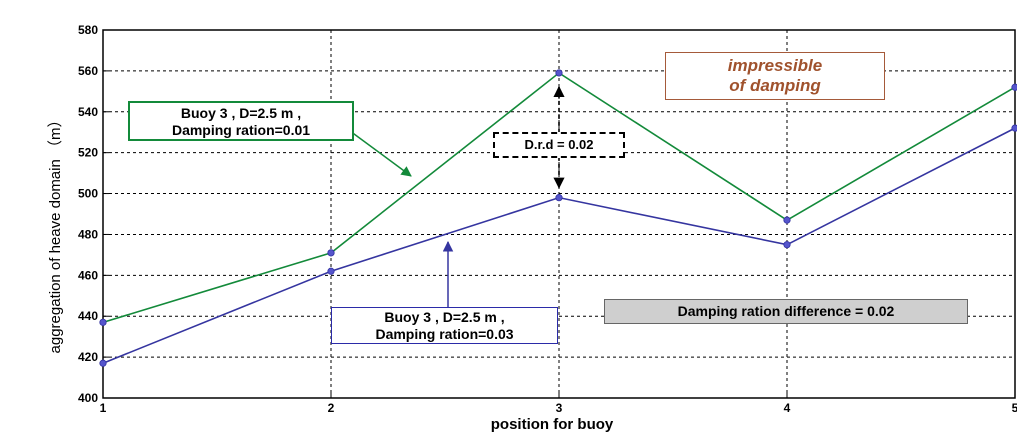 This screenshot has height=433, width=1017. Describe the element at coordinates (88, 316) in the screenshot. I see `y-tick-label: 440` at that location.